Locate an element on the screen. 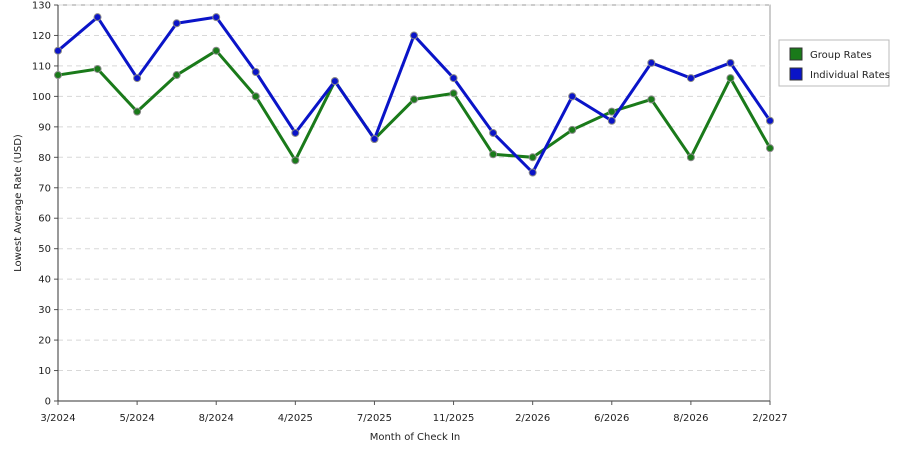 This screenshot has height=454, width=900. y-tick-label: 100 is located at coordinates (41, 97).